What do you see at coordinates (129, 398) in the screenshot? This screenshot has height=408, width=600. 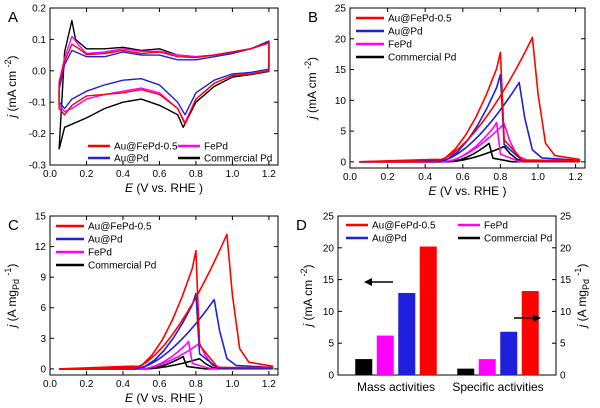 I see `x-axis-label-symbol: E` at bounding box center [129, 398].